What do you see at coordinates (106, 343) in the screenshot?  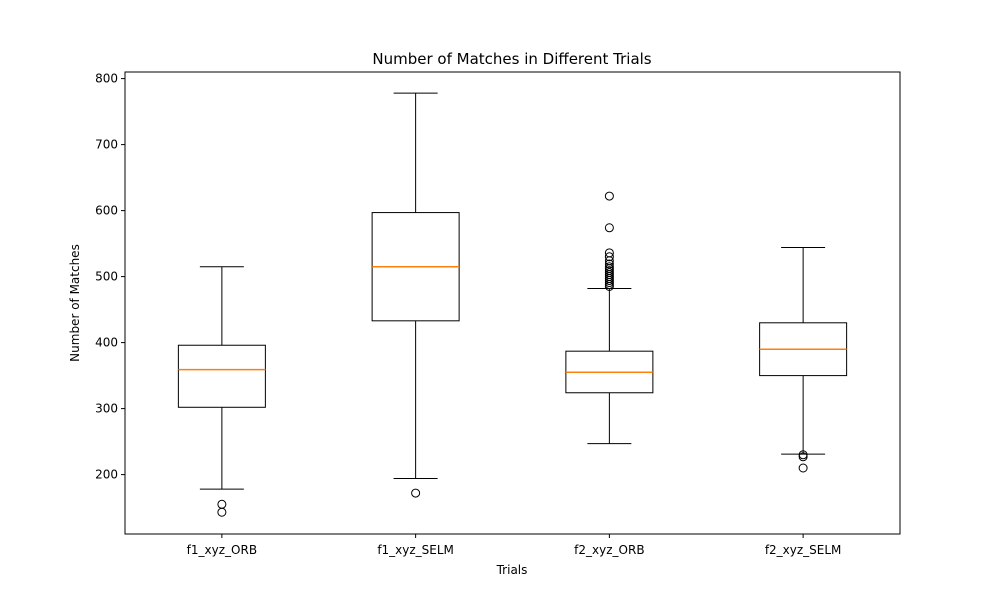 I see `y-tick-label: 400` at bounding box center [106, 343].